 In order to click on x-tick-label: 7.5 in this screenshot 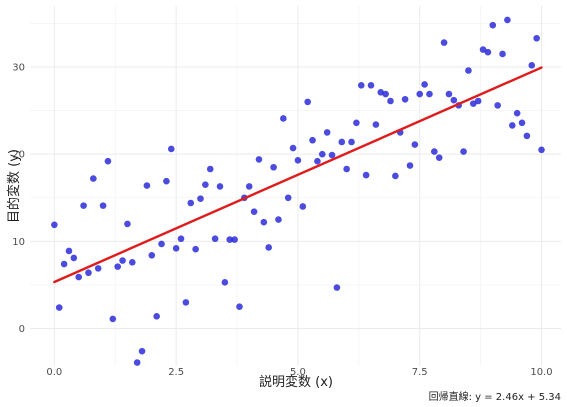, I will do `click(420, 372)`.